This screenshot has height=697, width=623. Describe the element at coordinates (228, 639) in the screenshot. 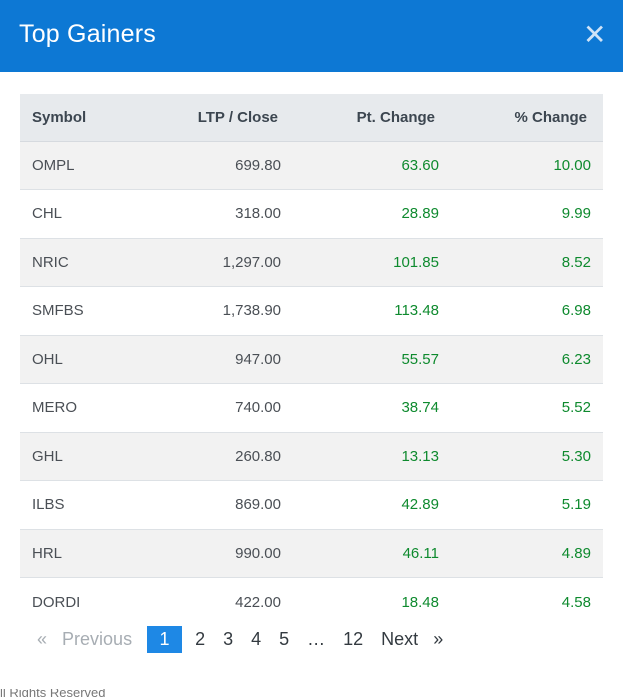

I see `page-button-3: 3` at that location.